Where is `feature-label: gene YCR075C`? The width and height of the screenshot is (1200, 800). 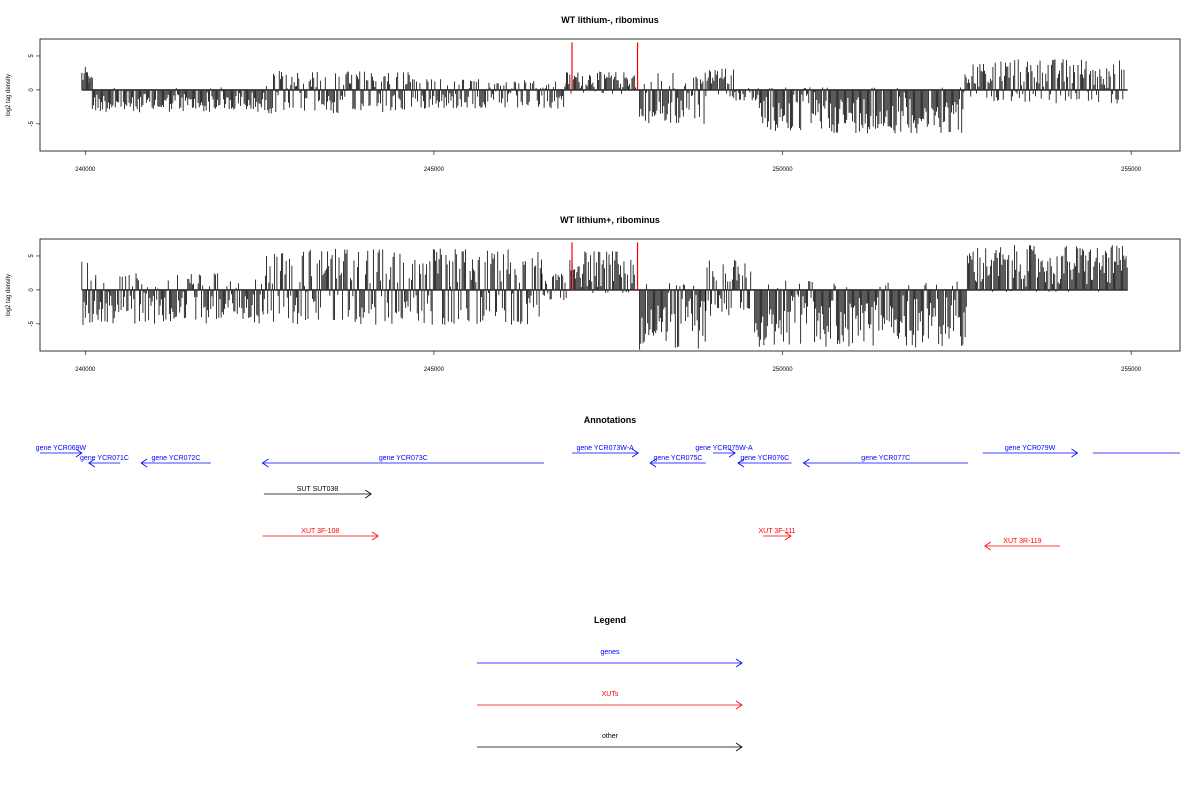
feature-label: gene YCR075C is located at coordinates (678, 458).